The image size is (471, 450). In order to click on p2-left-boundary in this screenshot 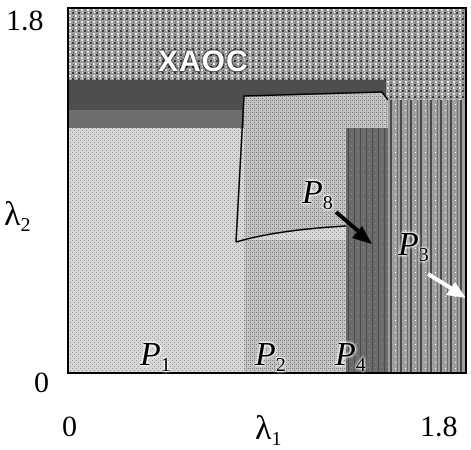, I will do `click(312, 167)`.